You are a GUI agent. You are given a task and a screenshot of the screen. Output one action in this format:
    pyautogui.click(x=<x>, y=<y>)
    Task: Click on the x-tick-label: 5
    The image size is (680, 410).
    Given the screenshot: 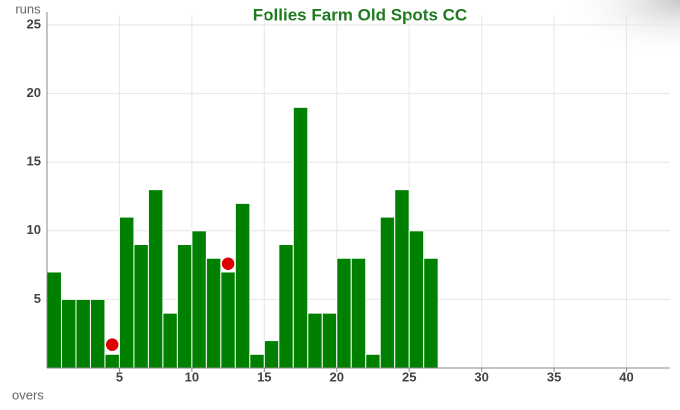 What is the action you would take?
    pyautogui.click(x=119, y=376)
    